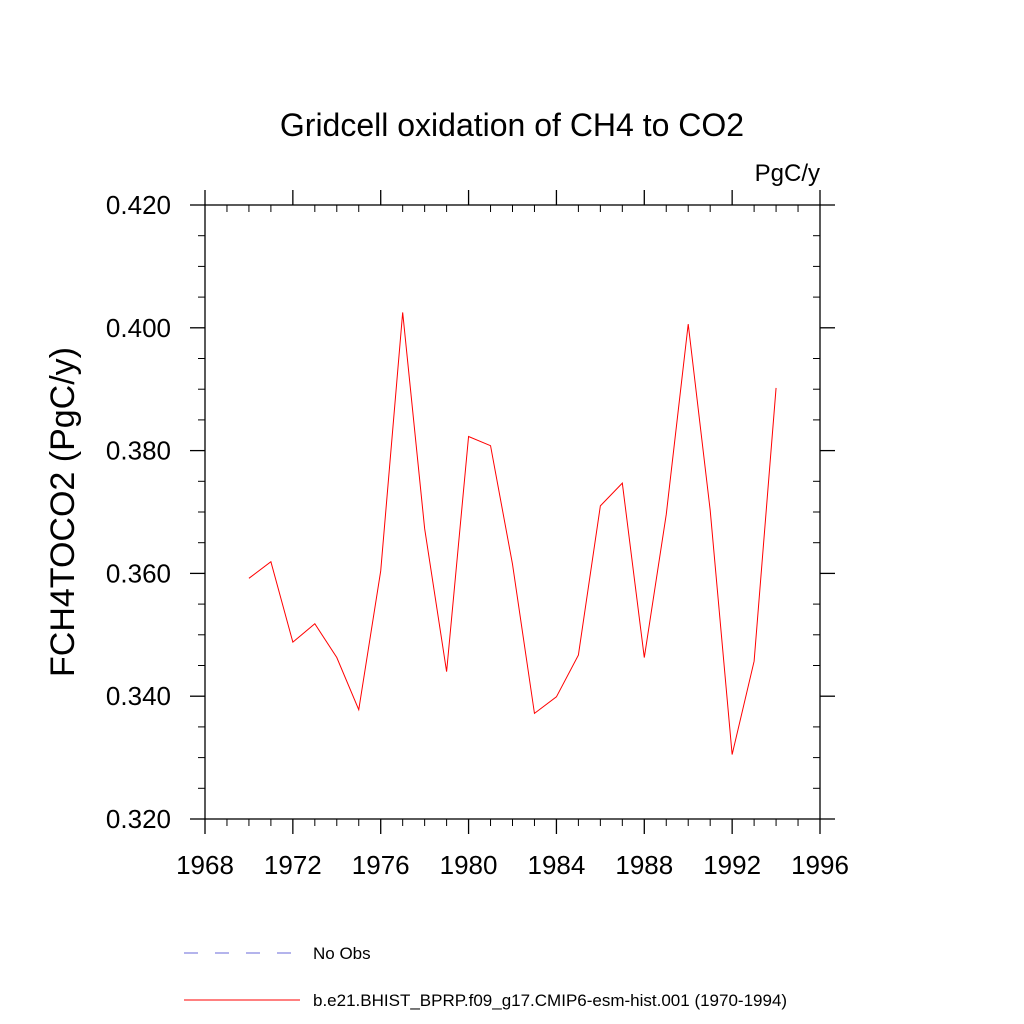 This screenshot has width=1024, height=1024. Describe the element at coordinates (138, 512) in the screenshot. I see `y-tick-labels: 0.320 0.340 0.360 0.380 0.400 0.420` at that location.